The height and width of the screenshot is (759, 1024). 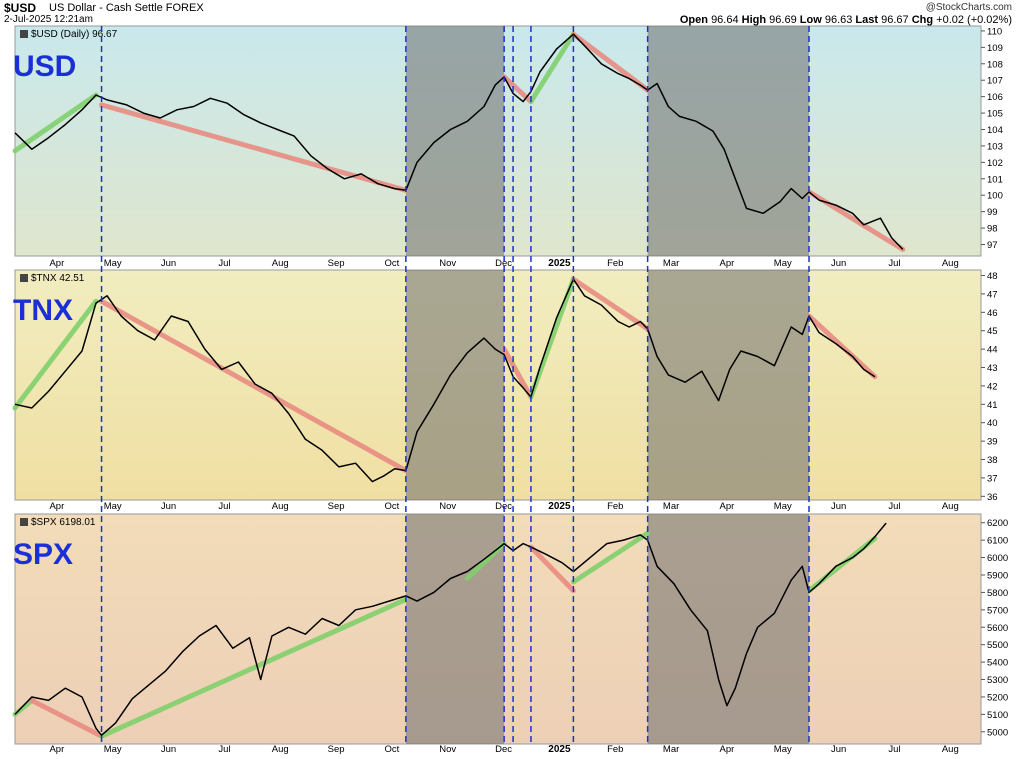 I want to click on y-tick-label: 102, so click(x=995, y=163).